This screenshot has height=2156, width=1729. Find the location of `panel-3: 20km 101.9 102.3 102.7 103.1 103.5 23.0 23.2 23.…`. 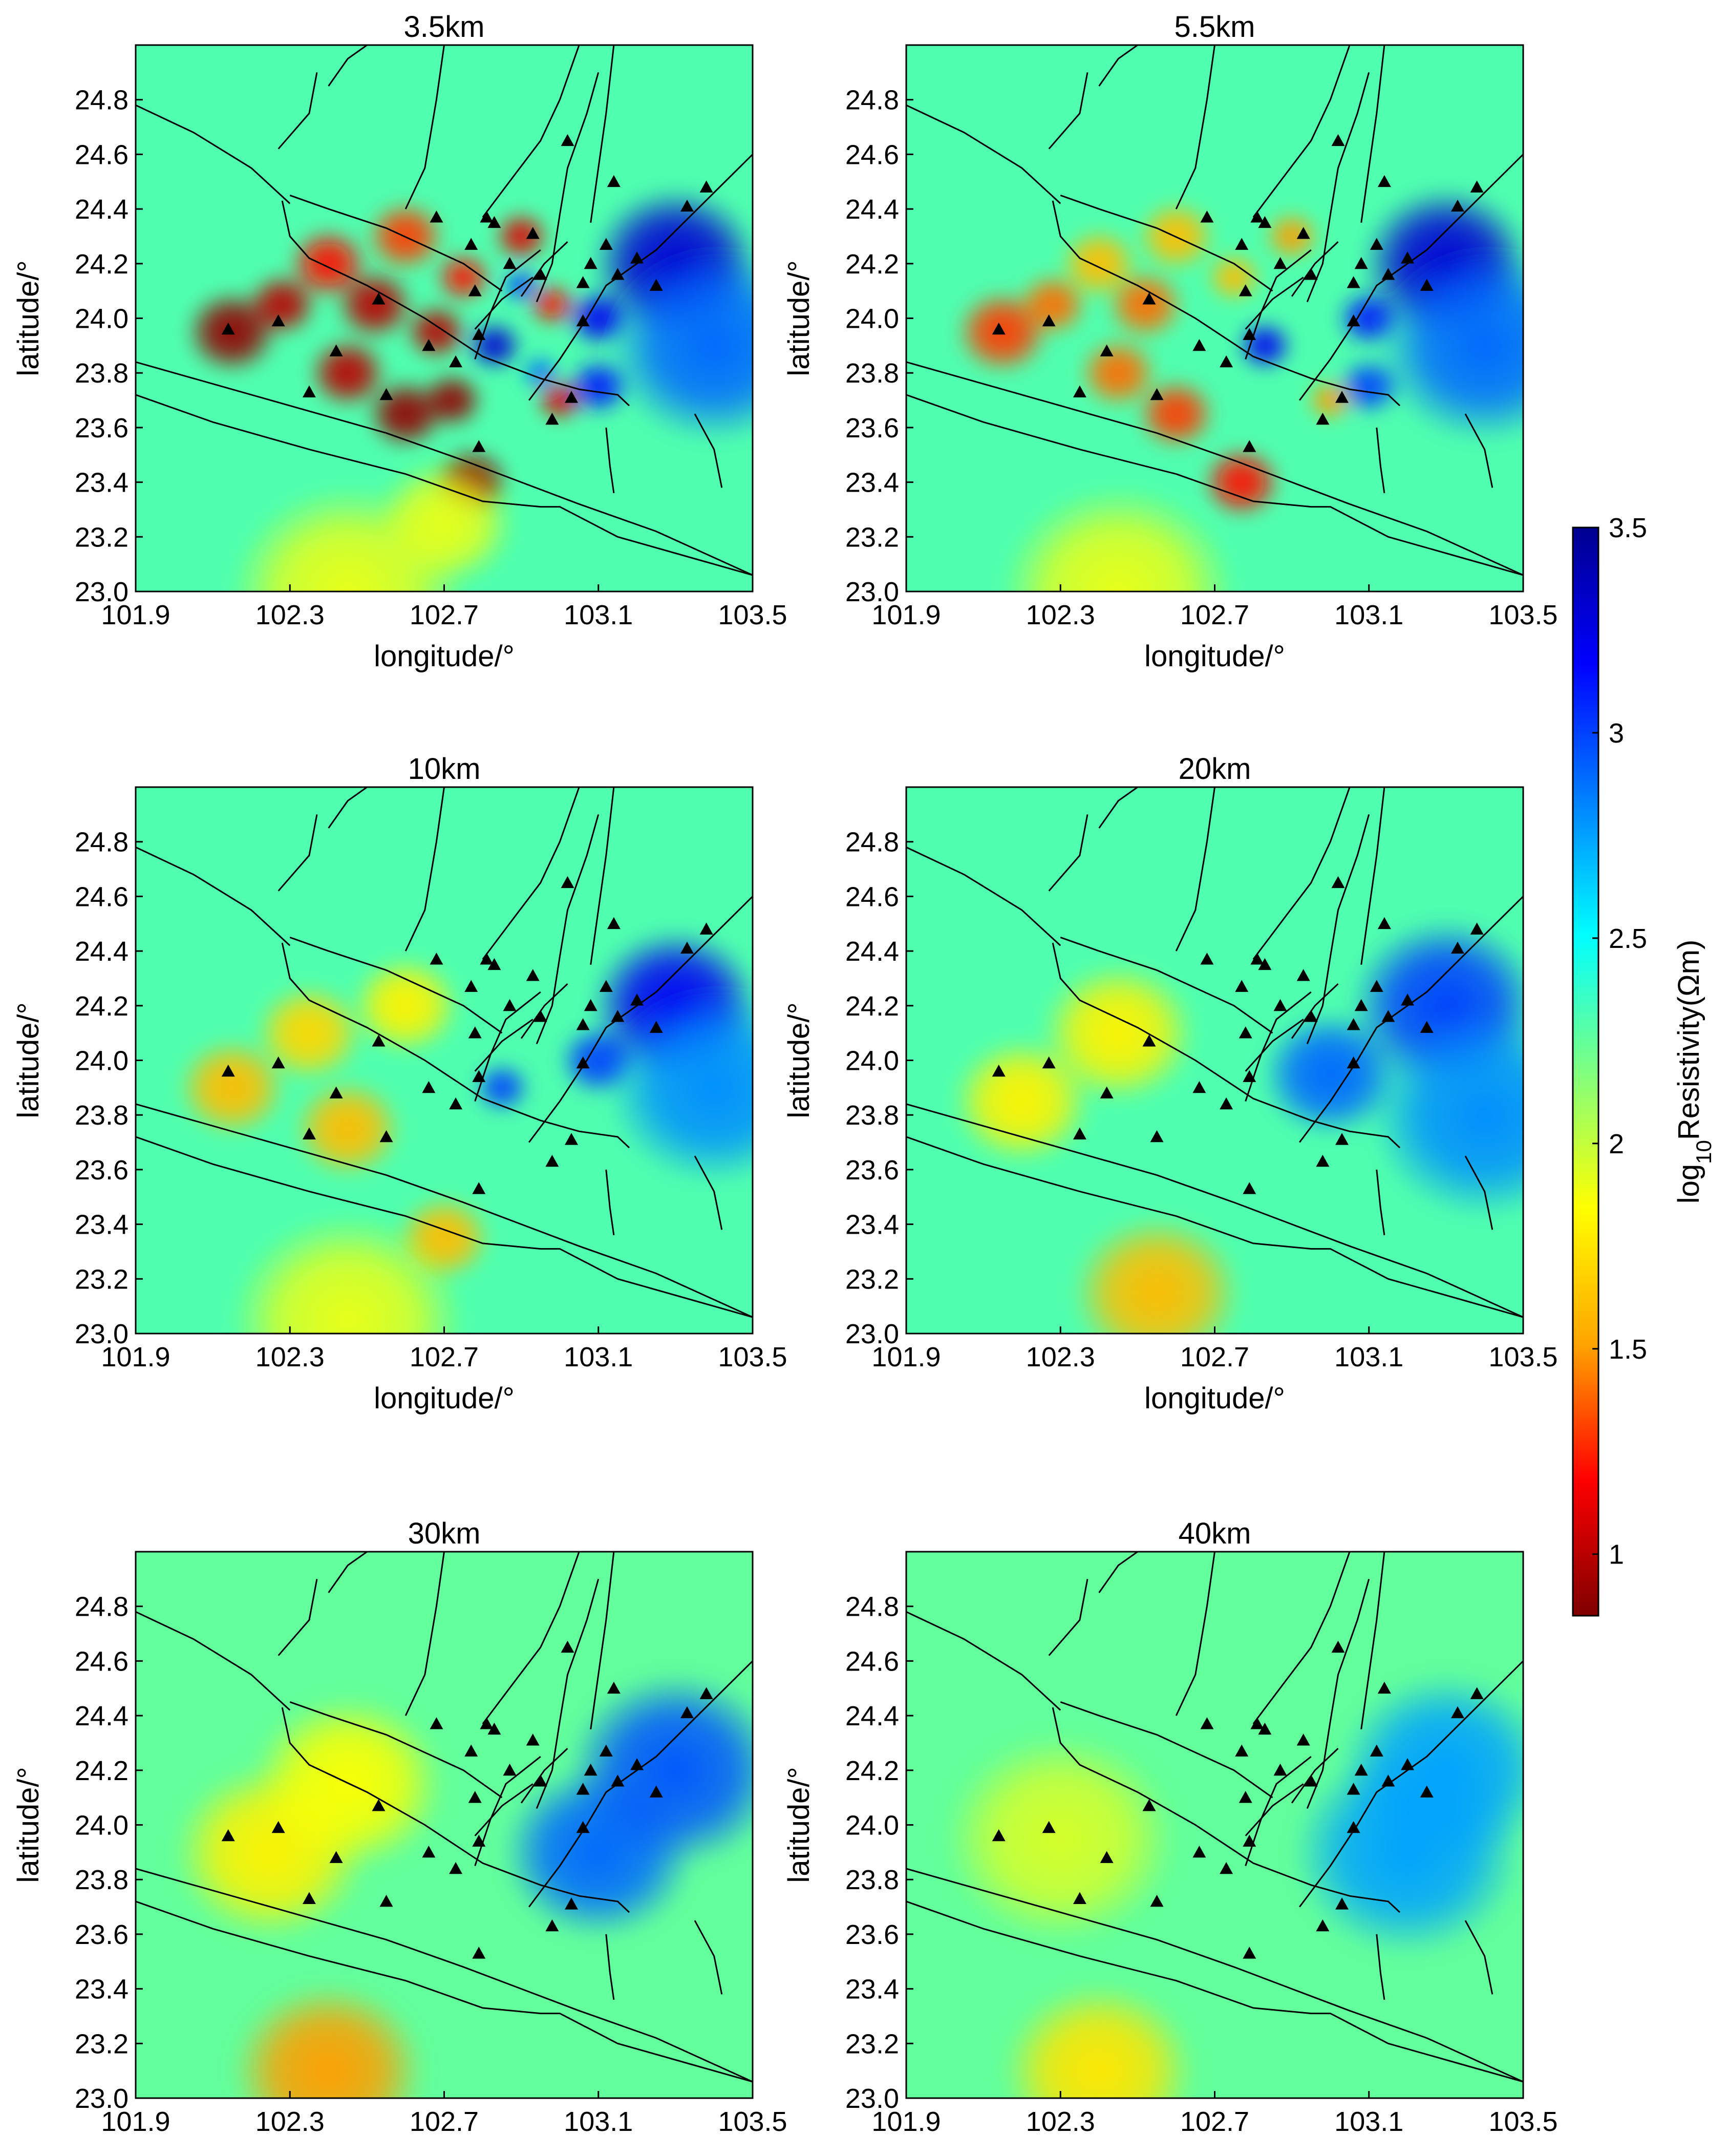

panel-3: 20km 101.9 102.3 102.7 103.1 103.5 23.0 23.2 23.… is located at coordinates (1170, 1083).